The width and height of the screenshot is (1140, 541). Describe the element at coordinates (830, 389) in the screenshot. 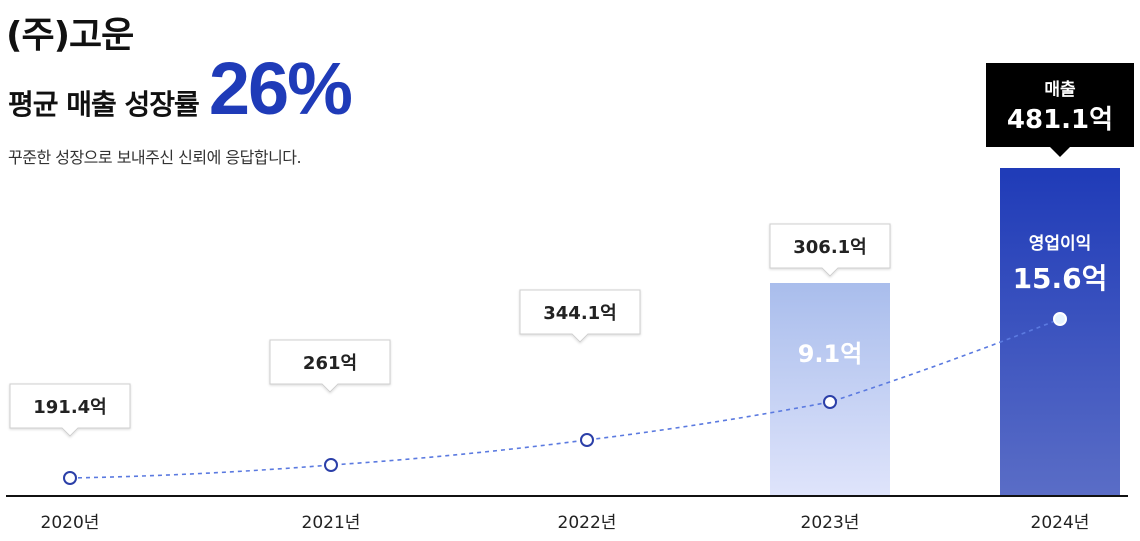

I see `operating-profit-bar-2023년` at that location.